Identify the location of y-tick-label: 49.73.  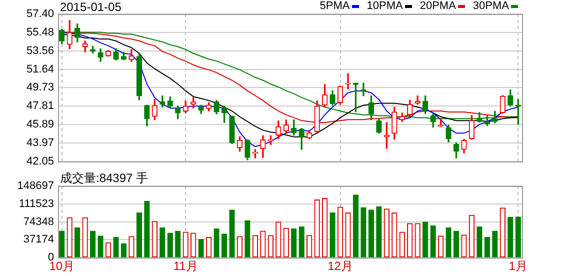
(40, 88).